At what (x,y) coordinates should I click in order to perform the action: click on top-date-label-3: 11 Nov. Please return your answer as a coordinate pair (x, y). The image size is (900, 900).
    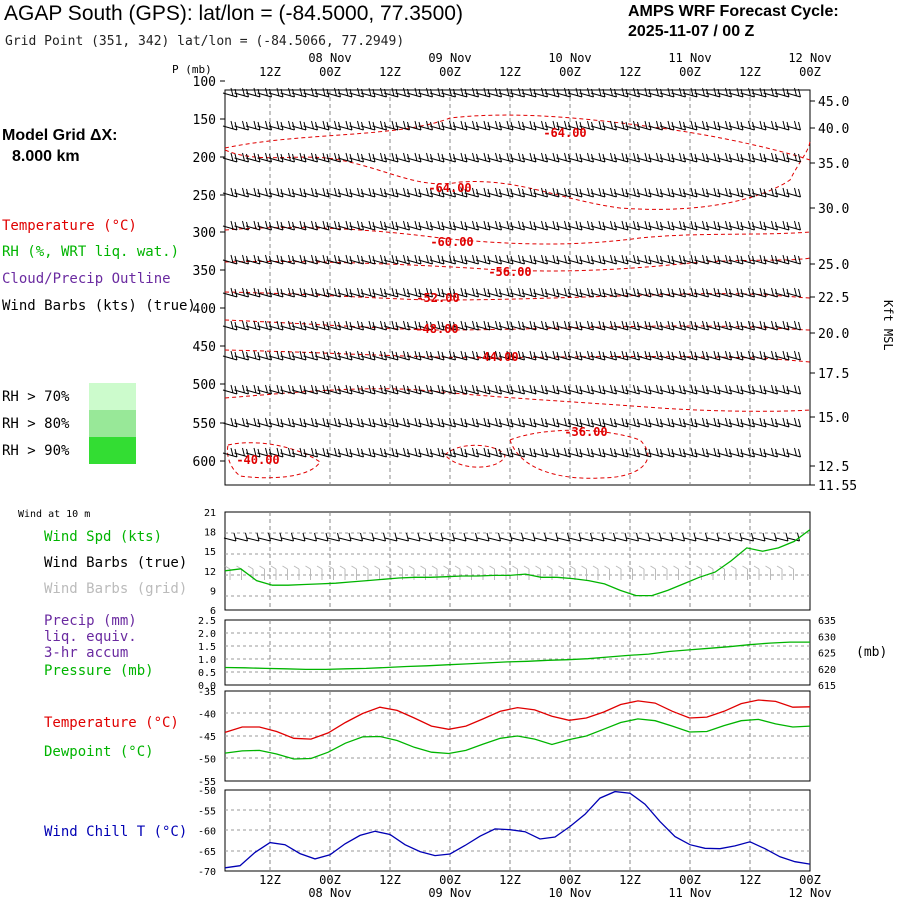
    Looking at the image, I should click on (689, 58).